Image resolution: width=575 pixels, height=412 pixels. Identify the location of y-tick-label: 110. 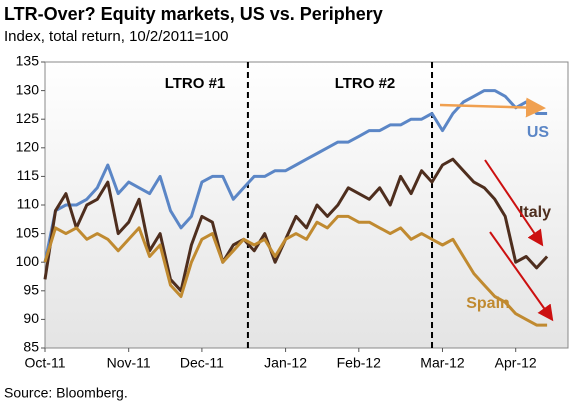
(28, 204).